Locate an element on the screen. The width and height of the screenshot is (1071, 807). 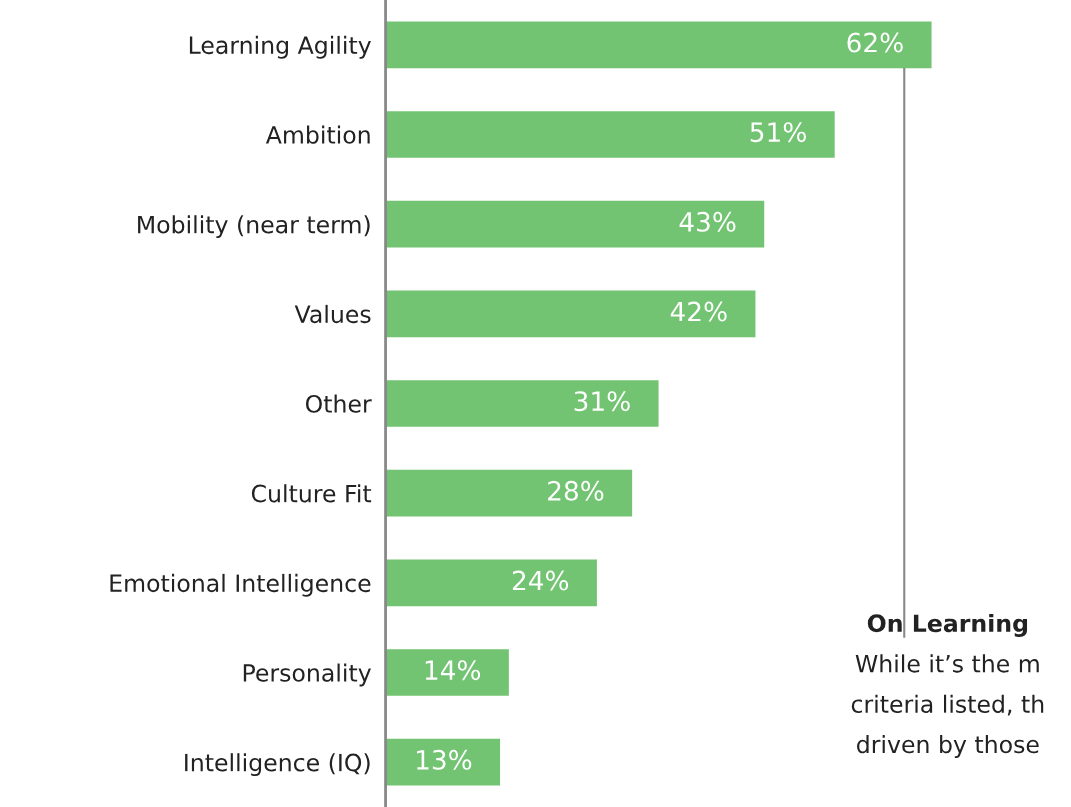
y-tick-label: Culture Fit is located at coordinates (311, 493).